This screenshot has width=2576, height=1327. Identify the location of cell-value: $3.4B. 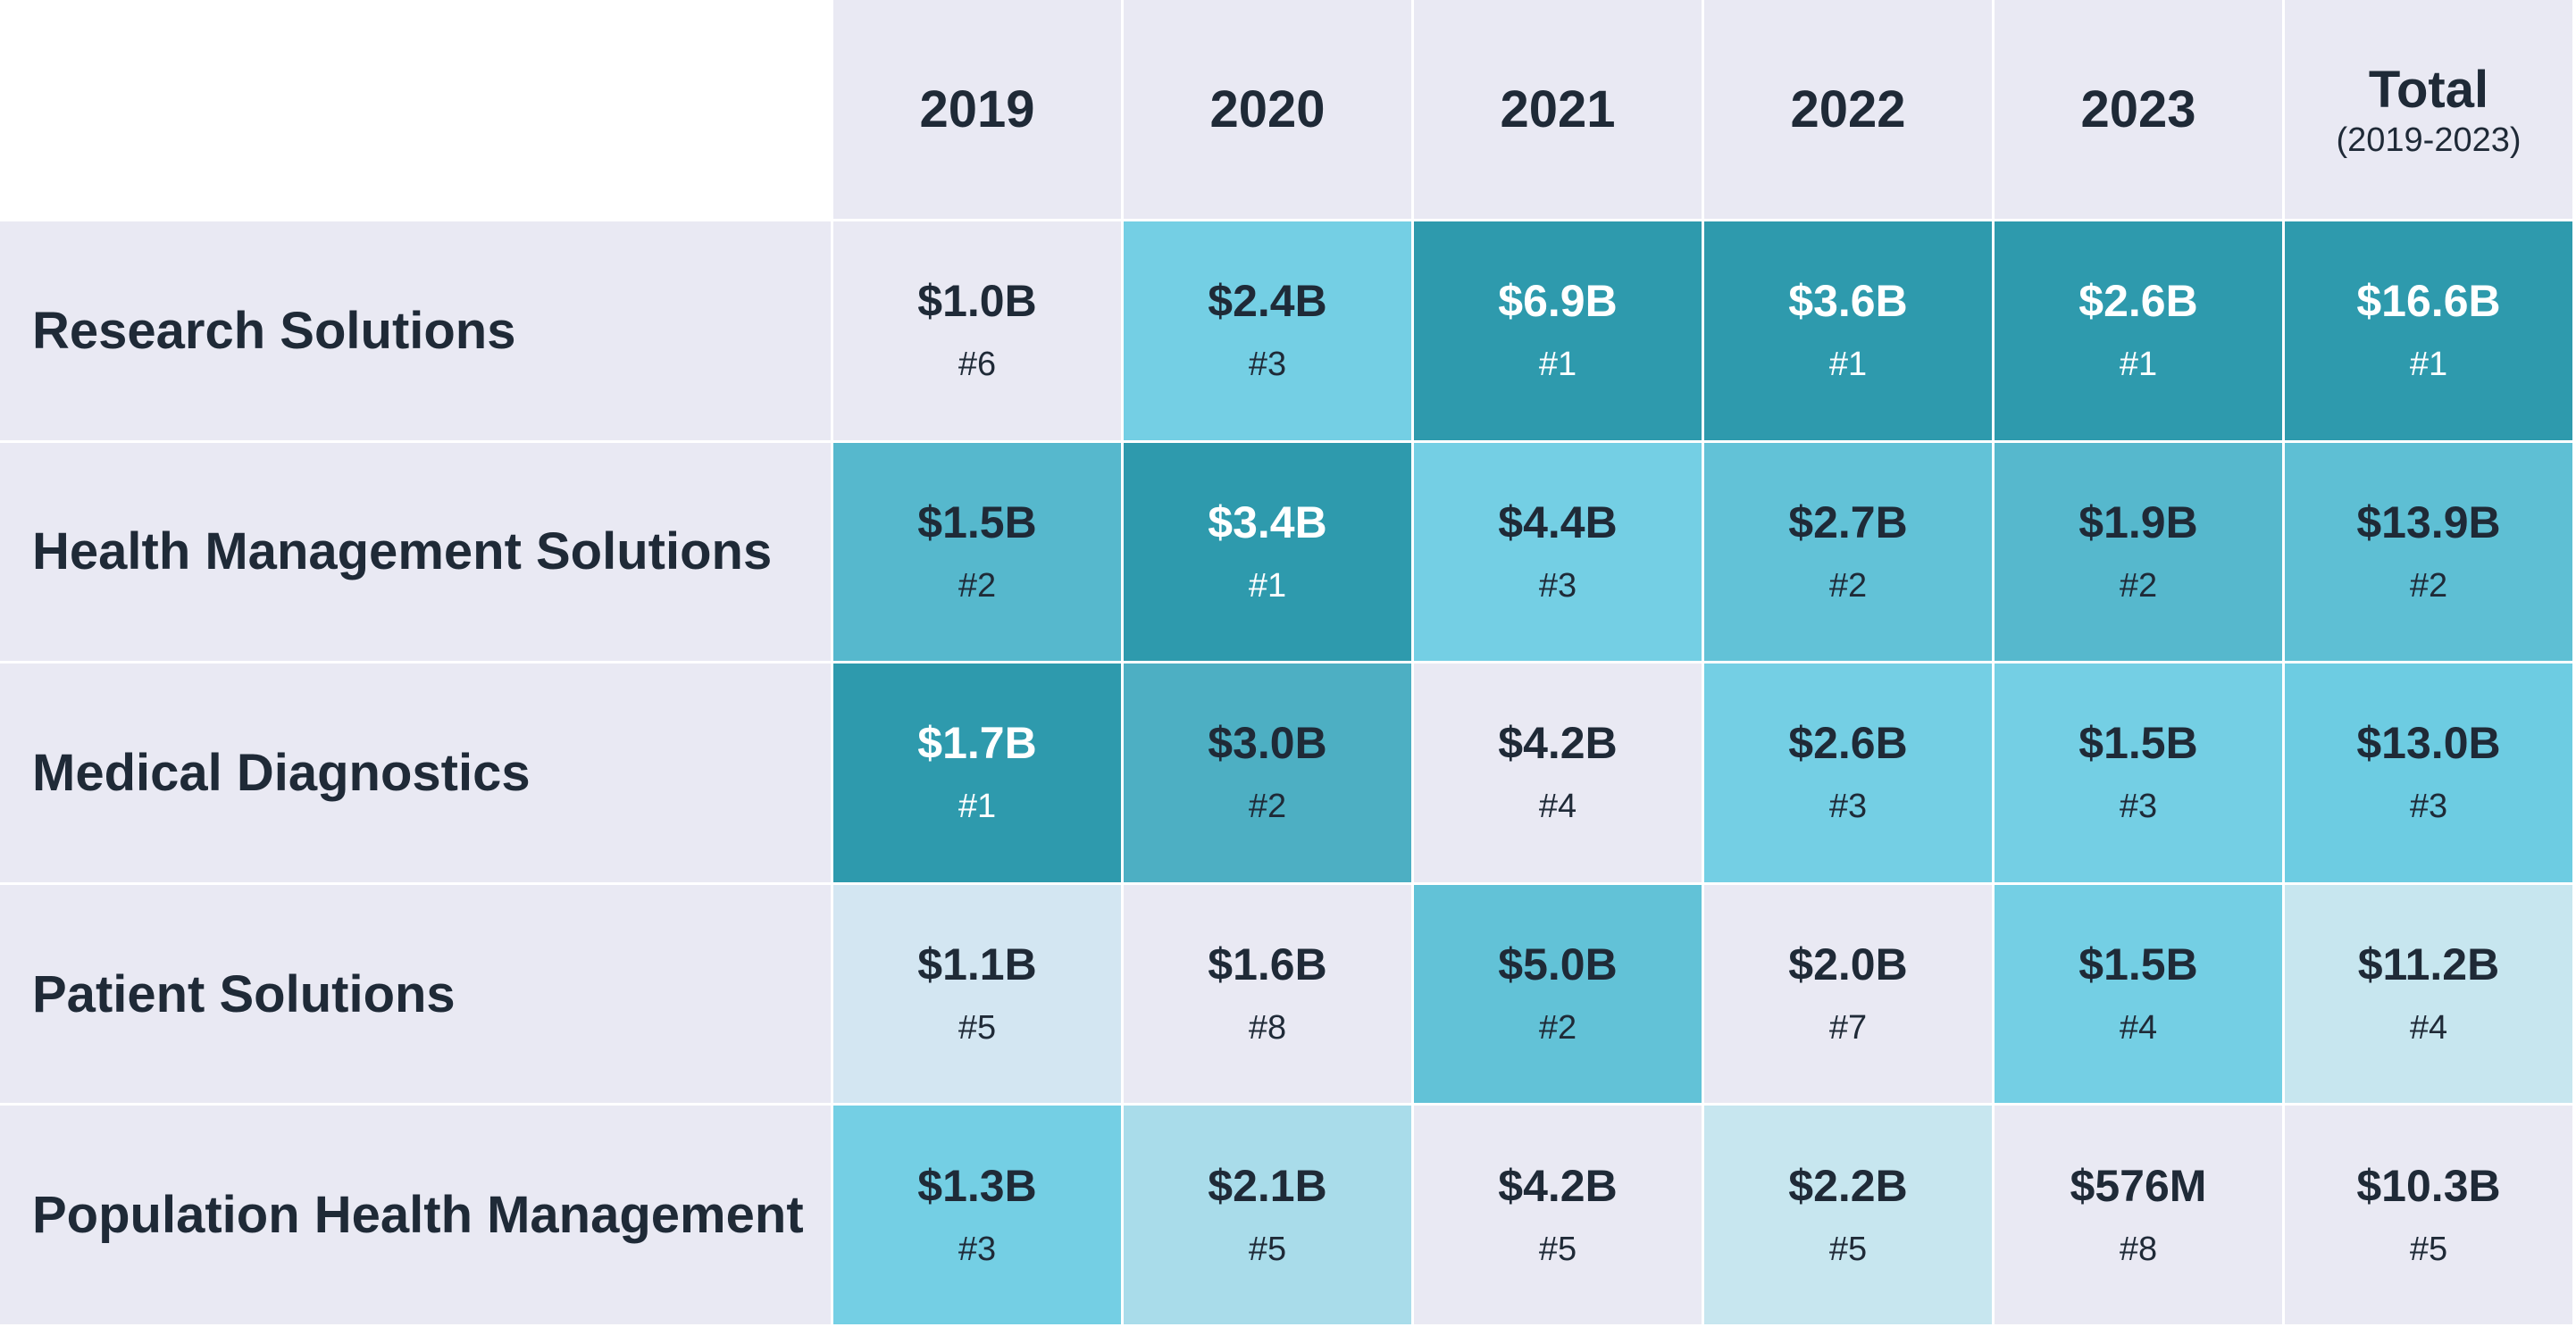
(1268, 522).